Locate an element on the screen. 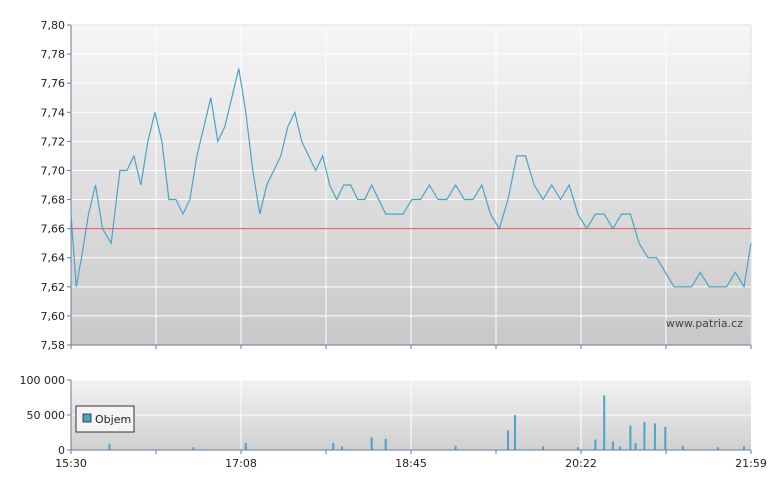 This screenshot has height=490, width=780. volume-y-tick-labels: 0 50 000 100 000 is located at coordinates (45, 415).